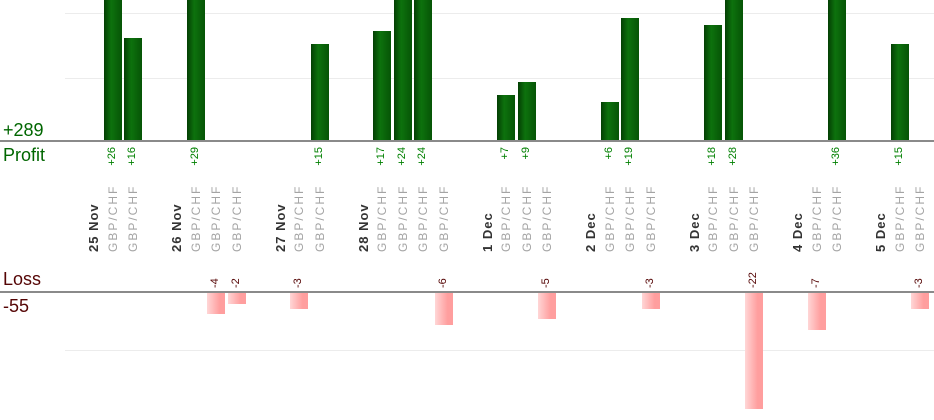 This screenshot has height=420, width=934. I want to click on loss-total-label: -55, so click(16, 306).